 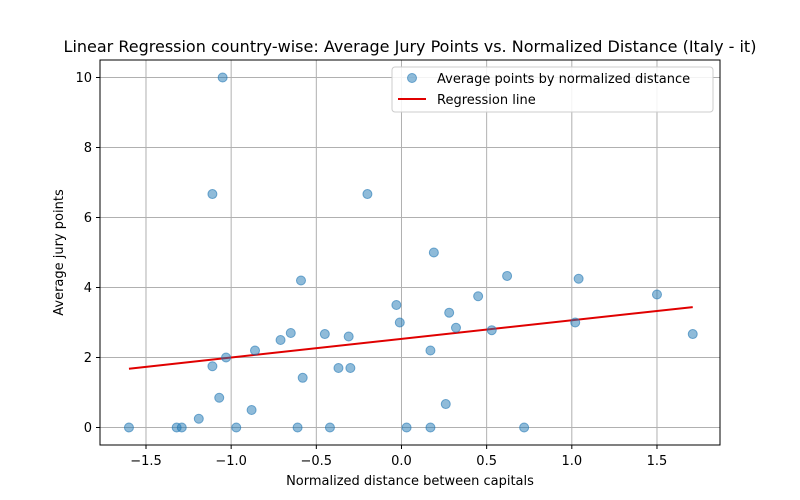 What do you see at coordinates (657, 461) in the screenshot?
I see `x-tick-label: 1.5` at bounding box center [657, 461].